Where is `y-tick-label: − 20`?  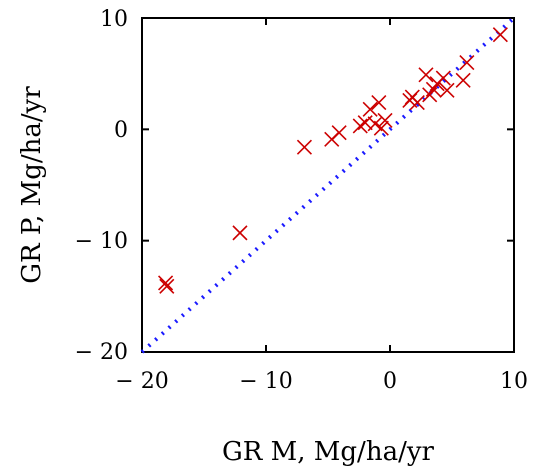
y-tick-label: − 20 is located at coordinates (101, 352).